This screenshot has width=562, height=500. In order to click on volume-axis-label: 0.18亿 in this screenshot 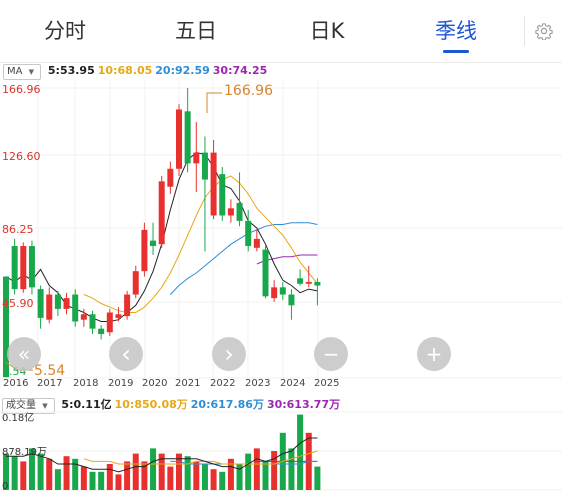, I will do `click(18, 417)`.